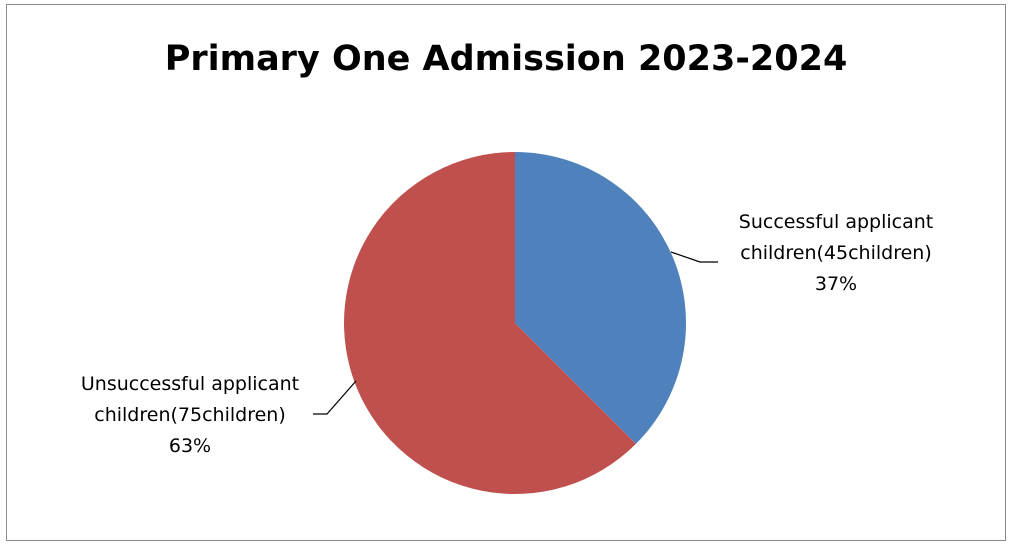 This screenshot has width=1012, height=545. Describe the element at coordinates (190, 446) in the screenshot. I see `slice-percent-label-2: 63%` at that location.